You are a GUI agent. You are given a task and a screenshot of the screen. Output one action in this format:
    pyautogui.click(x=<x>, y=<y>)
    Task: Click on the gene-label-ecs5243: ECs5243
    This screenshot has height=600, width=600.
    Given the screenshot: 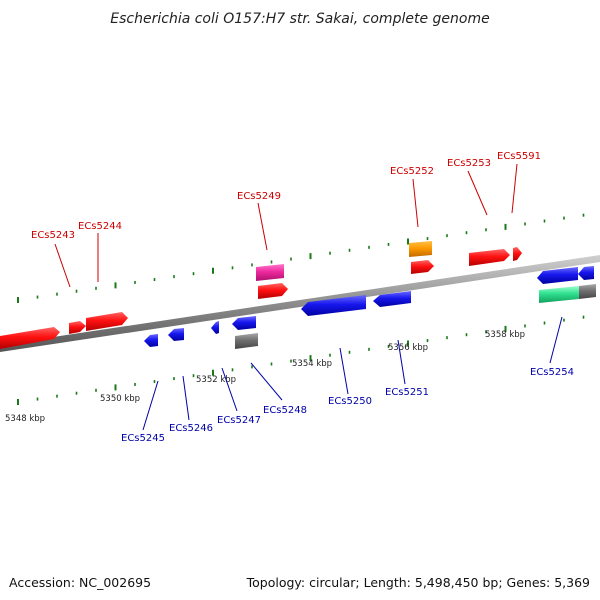 What is the action you would take?
    pyautogui.click(x=53, y=235)
    